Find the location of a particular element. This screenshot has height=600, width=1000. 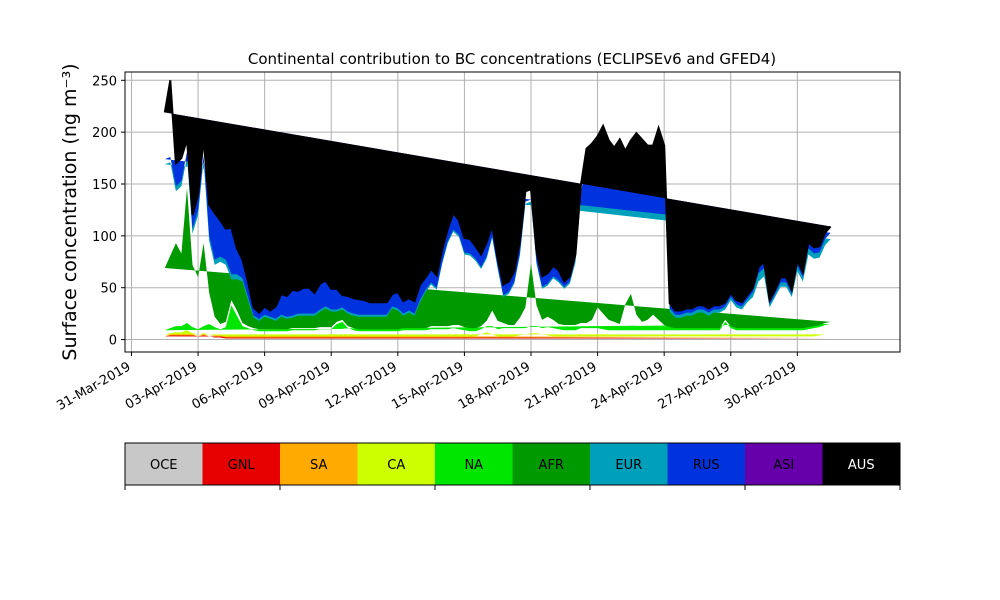

area-na is located at coordinates (497, 318).